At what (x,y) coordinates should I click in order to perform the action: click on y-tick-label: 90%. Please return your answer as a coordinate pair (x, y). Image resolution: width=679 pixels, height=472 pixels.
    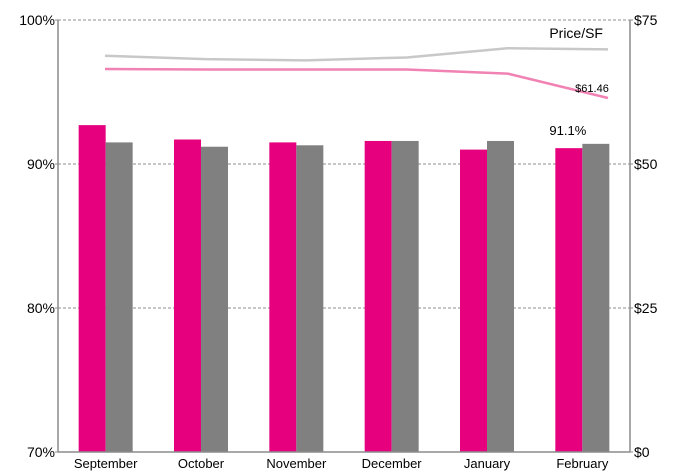
    Looking at the image, I should click on (41, 164).